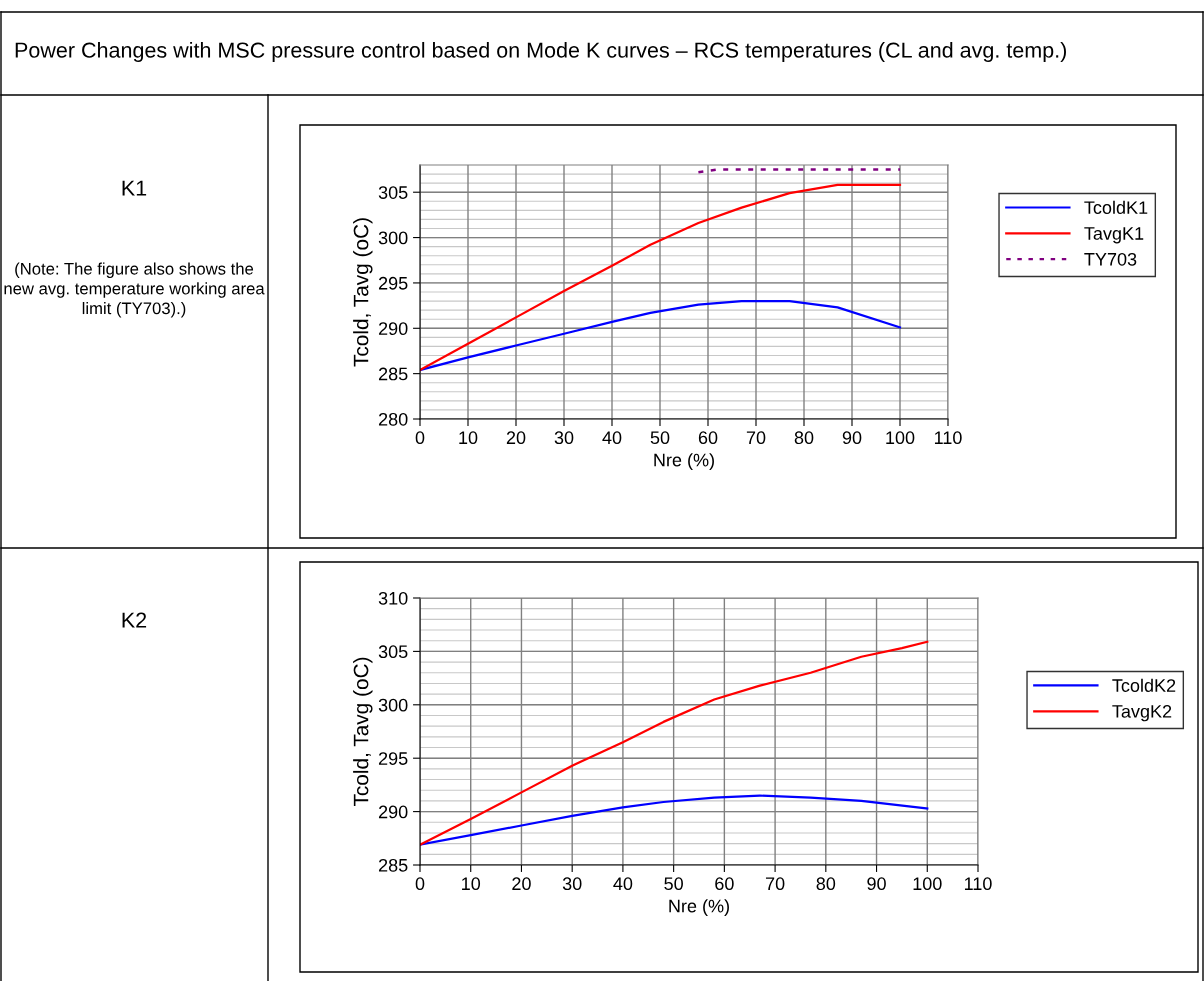 The width and height of the screenshot is (1204, 981). I want to click on legend-label: TcoldK2, so click(1144, 685).